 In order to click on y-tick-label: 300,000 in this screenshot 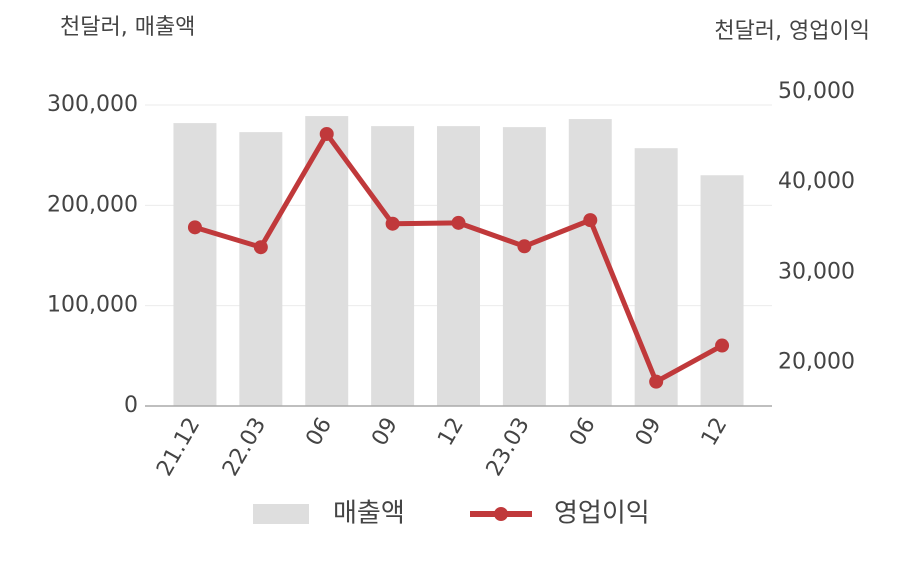, I will do `click(92, 104)`.